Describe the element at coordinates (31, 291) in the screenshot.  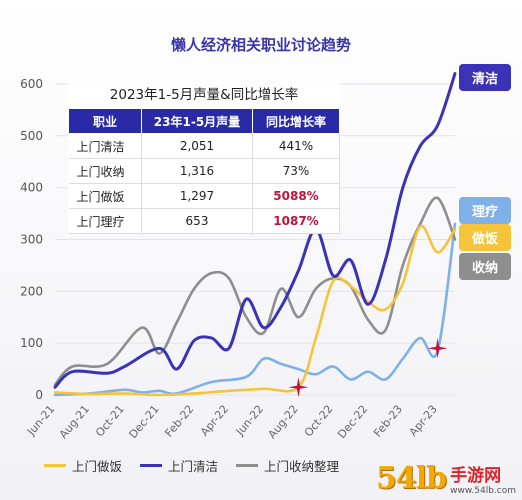
I see `y-tick-label-2: 200` at that location.